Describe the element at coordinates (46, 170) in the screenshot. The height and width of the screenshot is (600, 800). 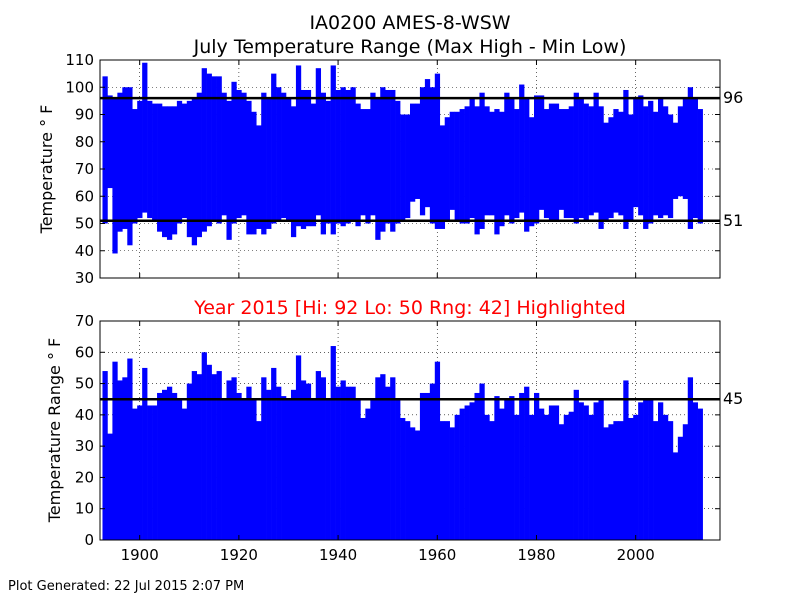
I see `top-y-axis-label: Temperature ° F` at that location.